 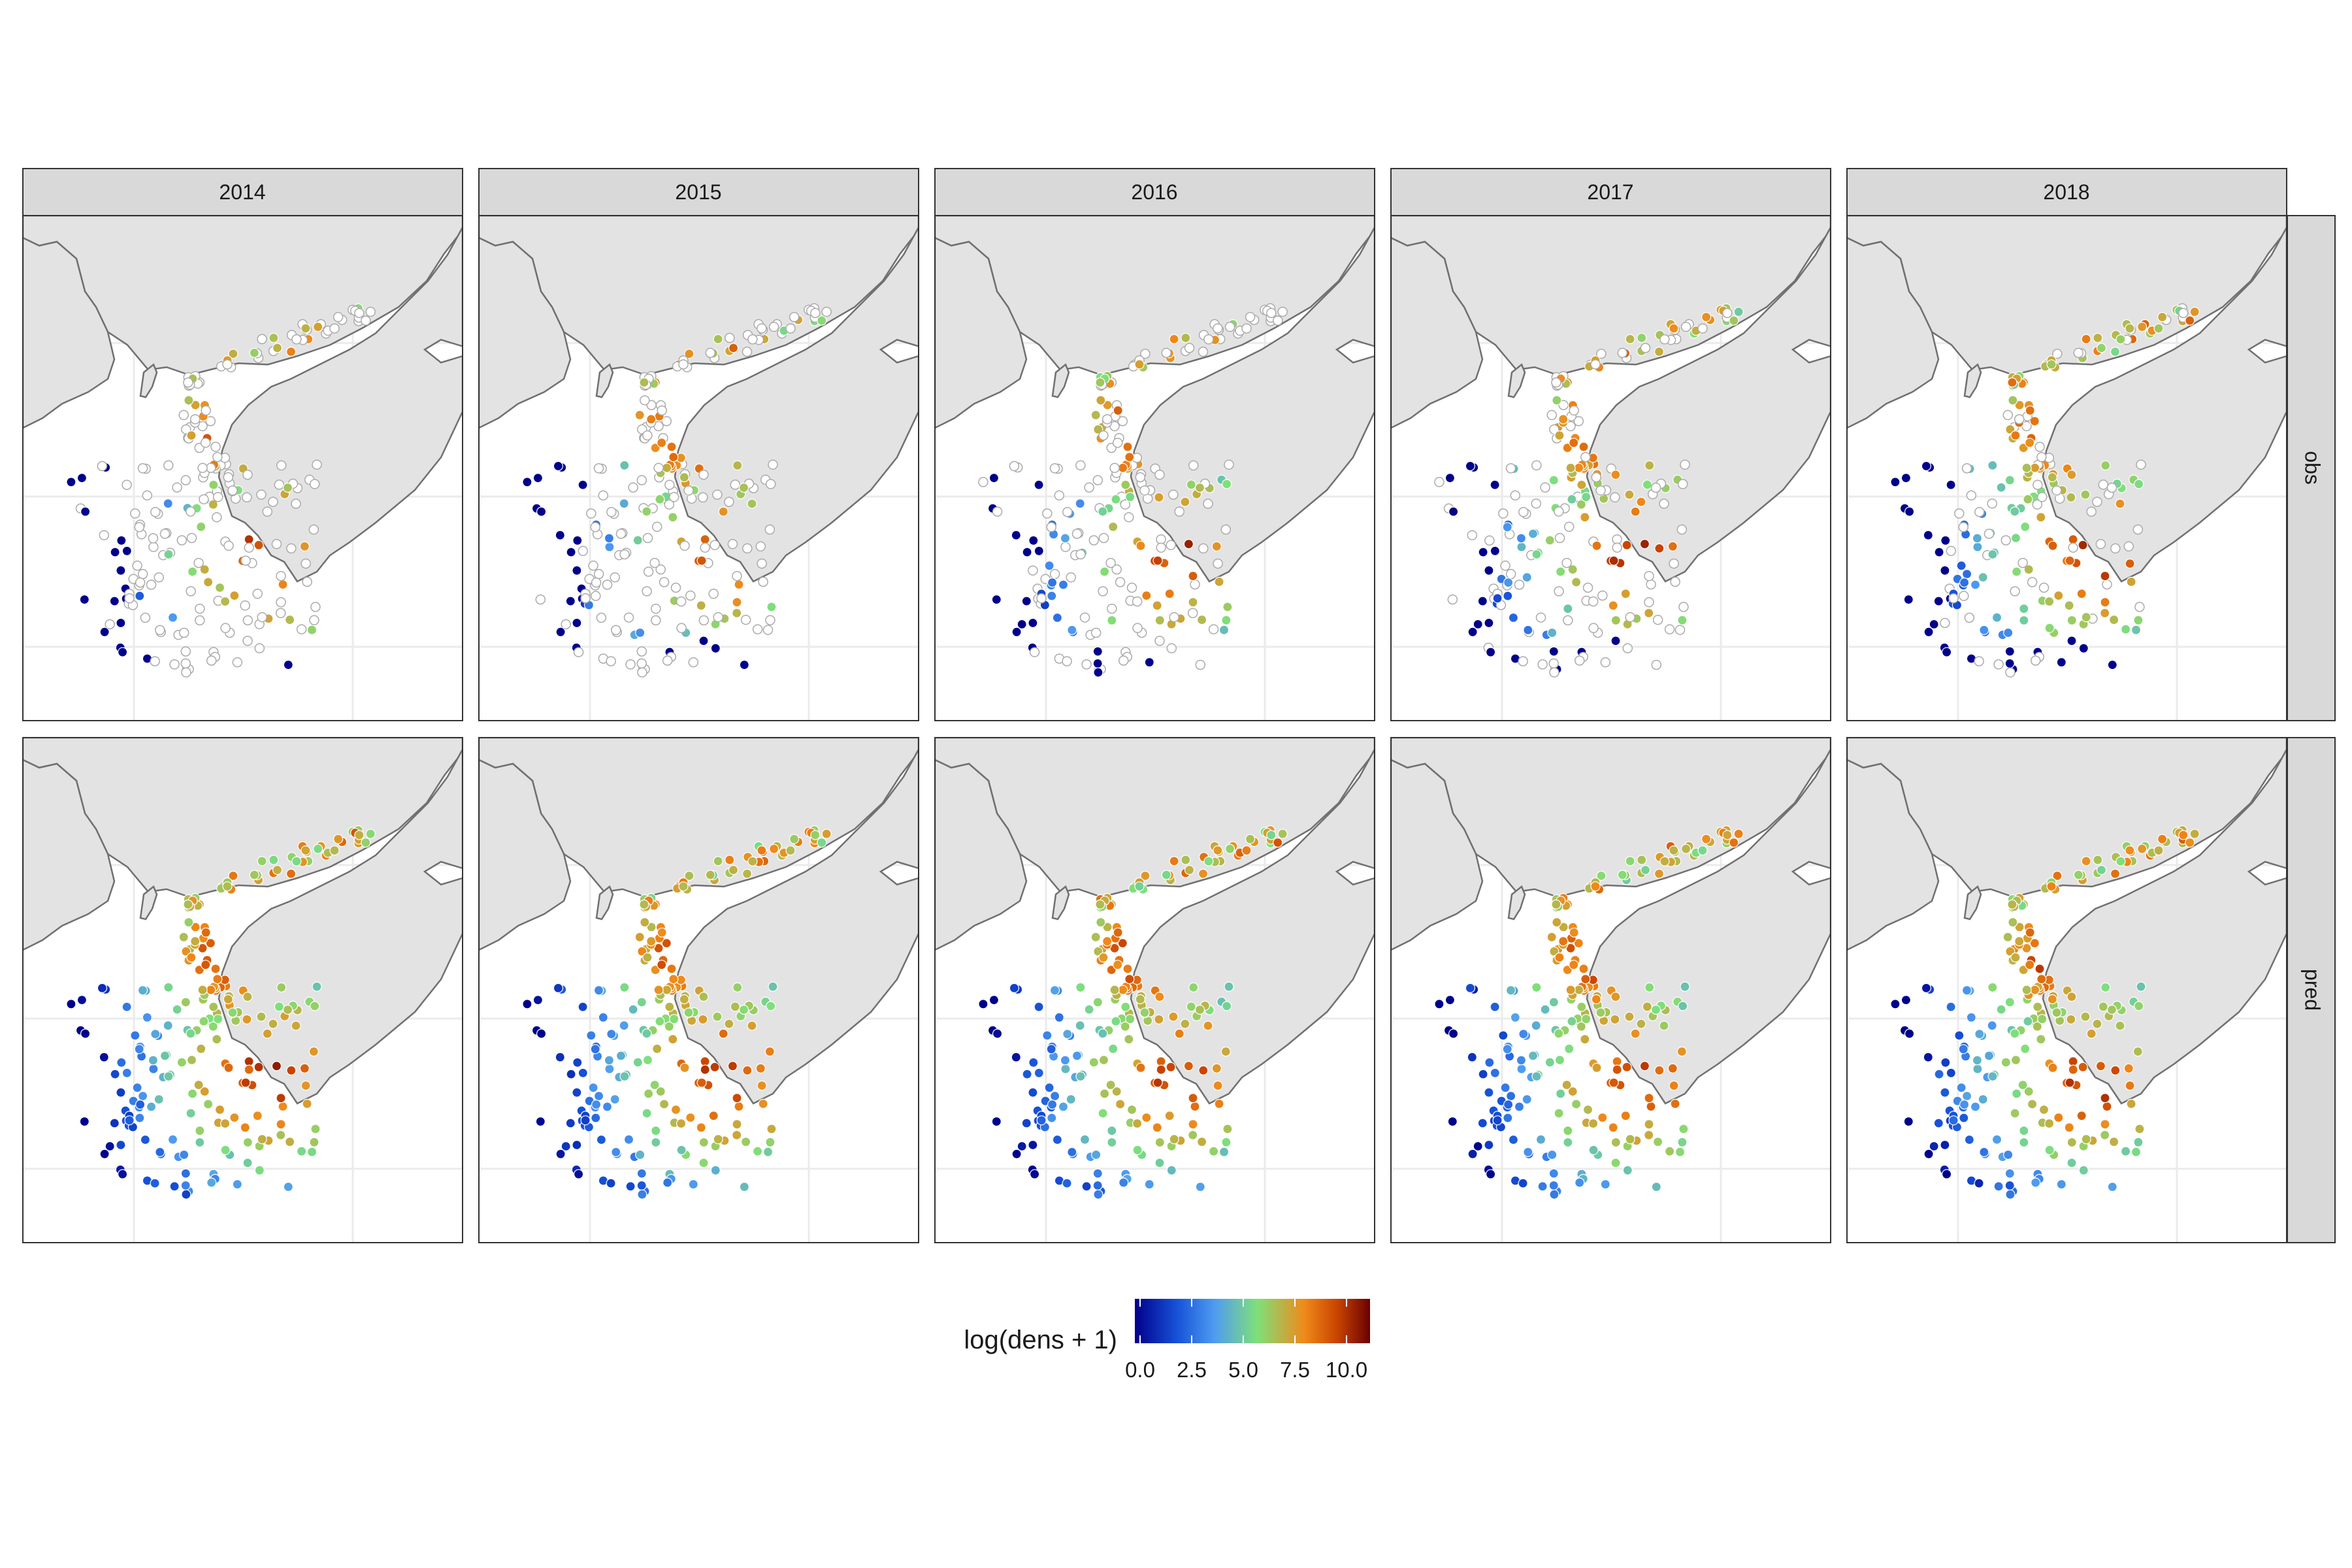 I want to click on strip-label-2016: 2016, so click(x=1154, y=192).